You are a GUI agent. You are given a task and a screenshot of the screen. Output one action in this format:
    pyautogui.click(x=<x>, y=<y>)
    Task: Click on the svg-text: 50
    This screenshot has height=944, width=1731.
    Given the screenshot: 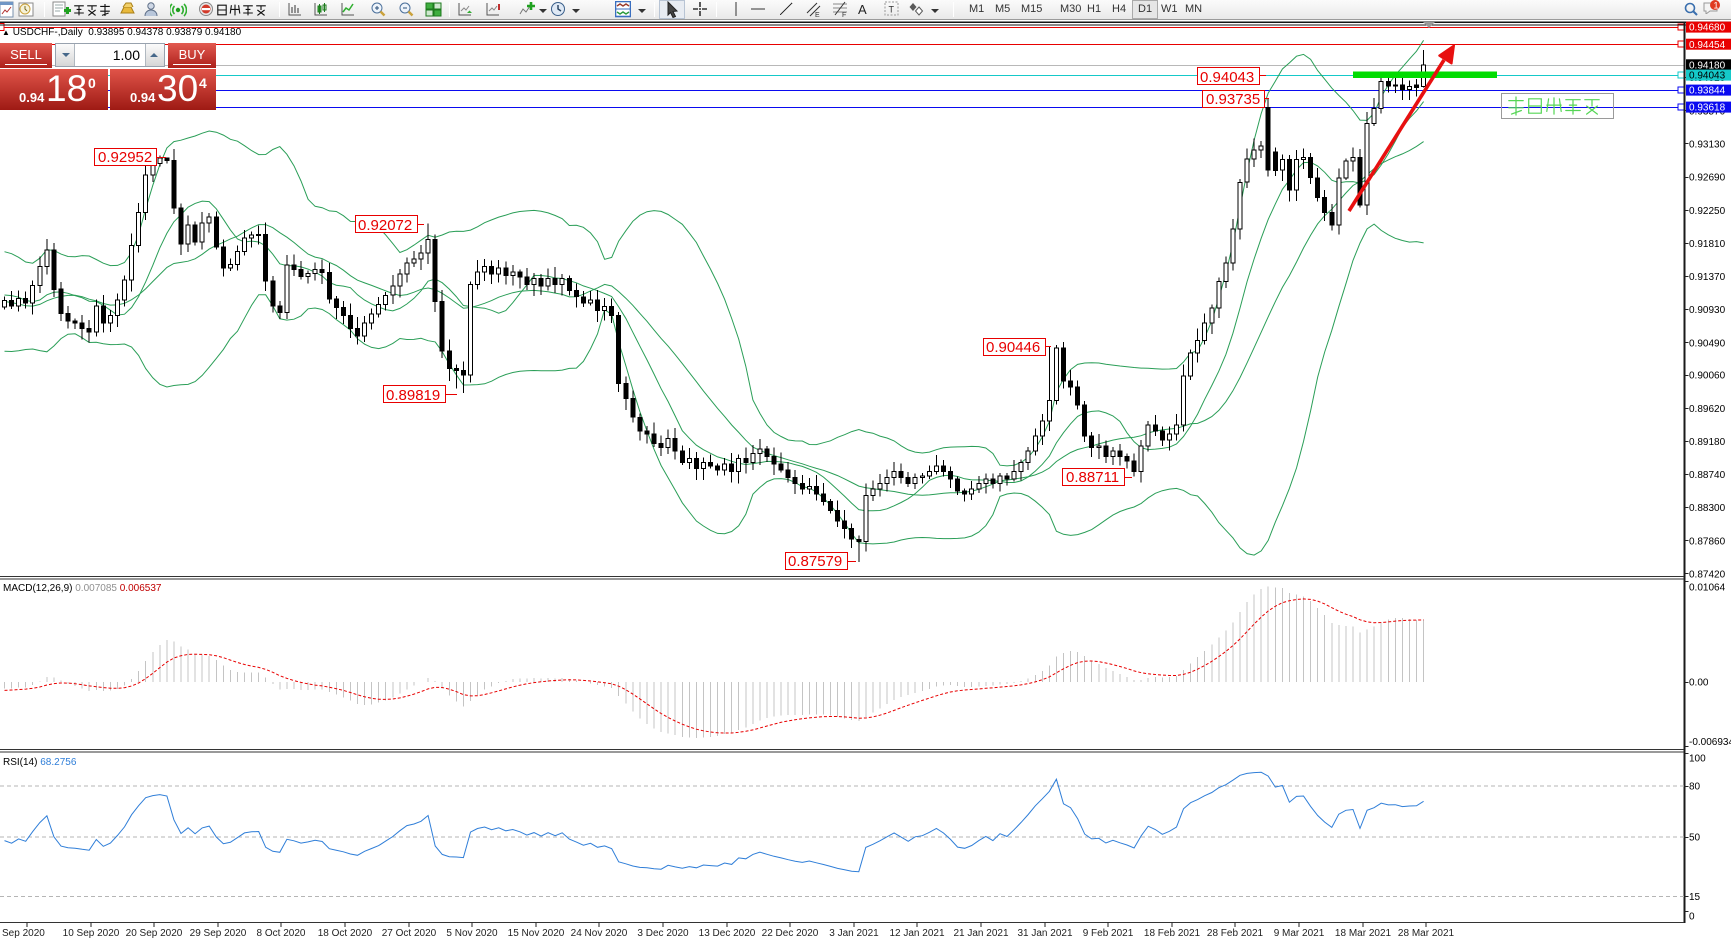 What is the action you would take?
    pyautogui.click(x=1695, y=838)
    